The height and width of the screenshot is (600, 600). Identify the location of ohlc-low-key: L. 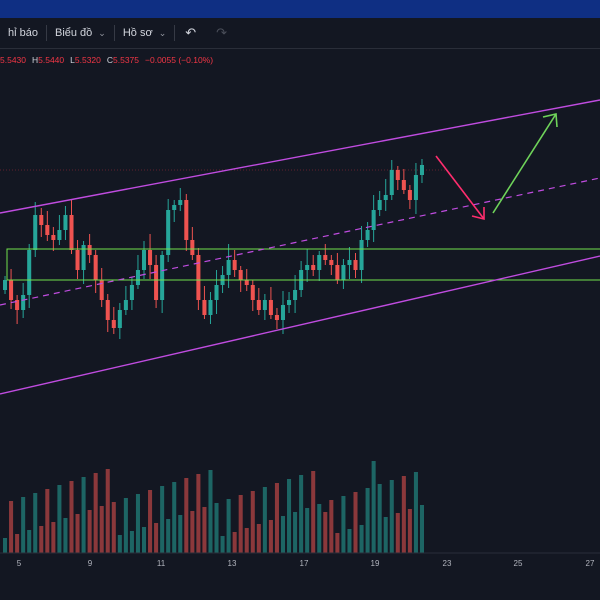
(72, 60).